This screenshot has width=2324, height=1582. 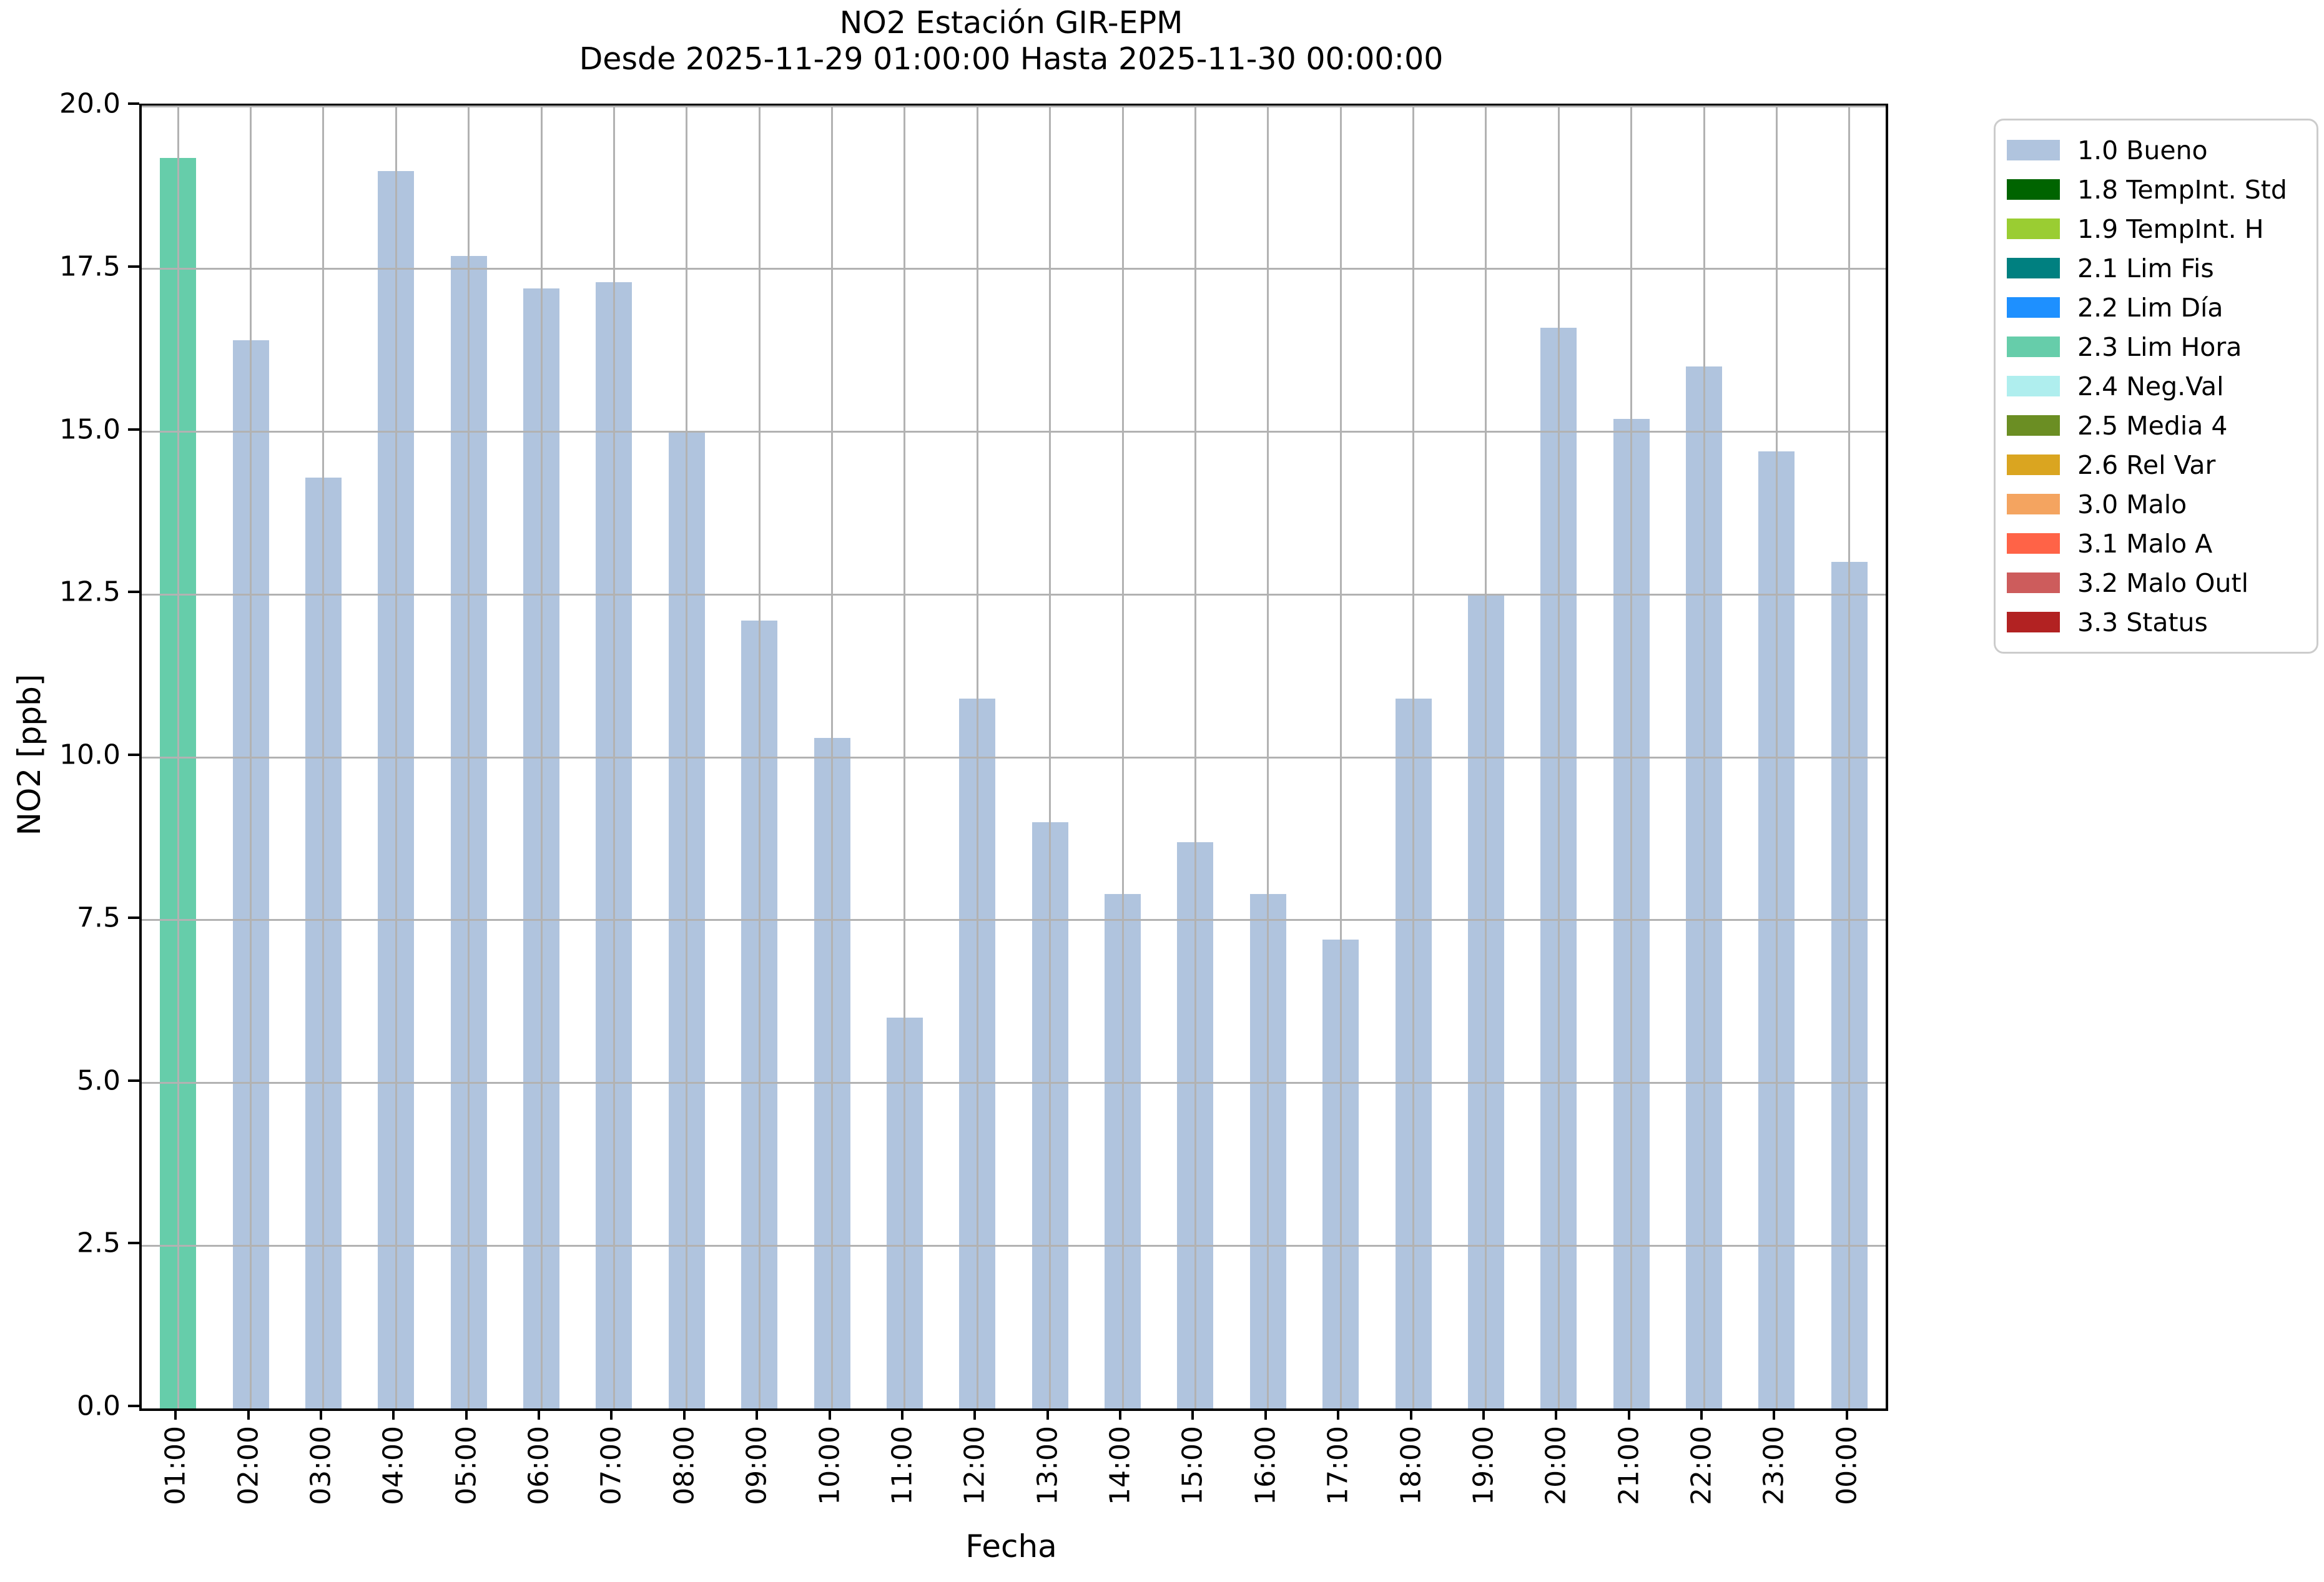 I want to click on y-axis-label: NO2 [ppb], so click(x=29, y=755).